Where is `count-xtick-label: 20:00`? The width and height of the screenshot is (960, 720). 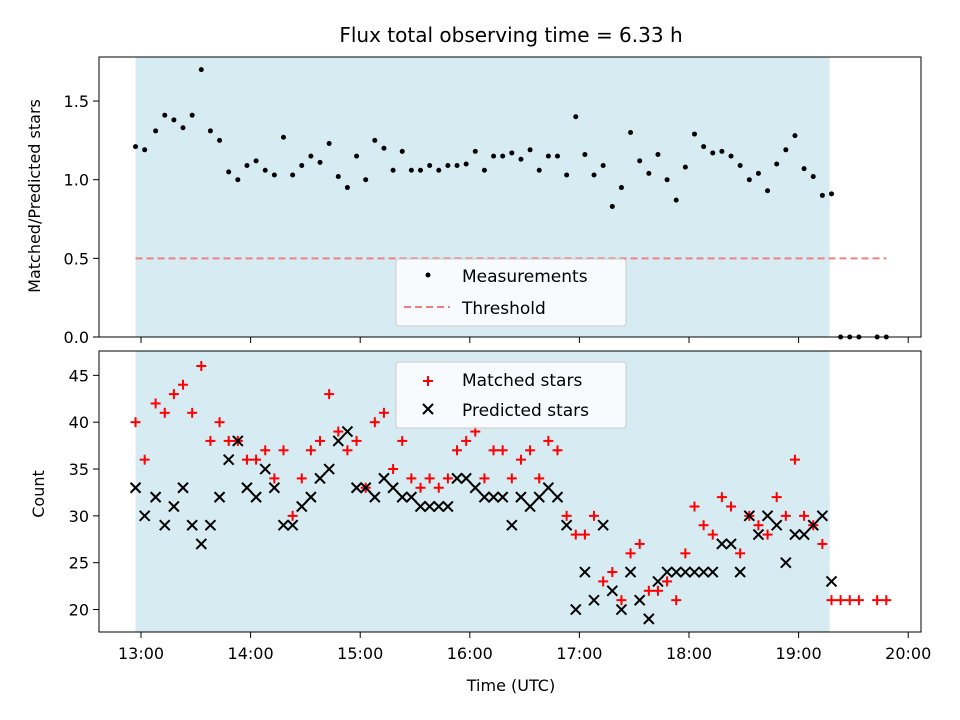
count-xtick-label: 20:00 is located at coordinates (908, 653).